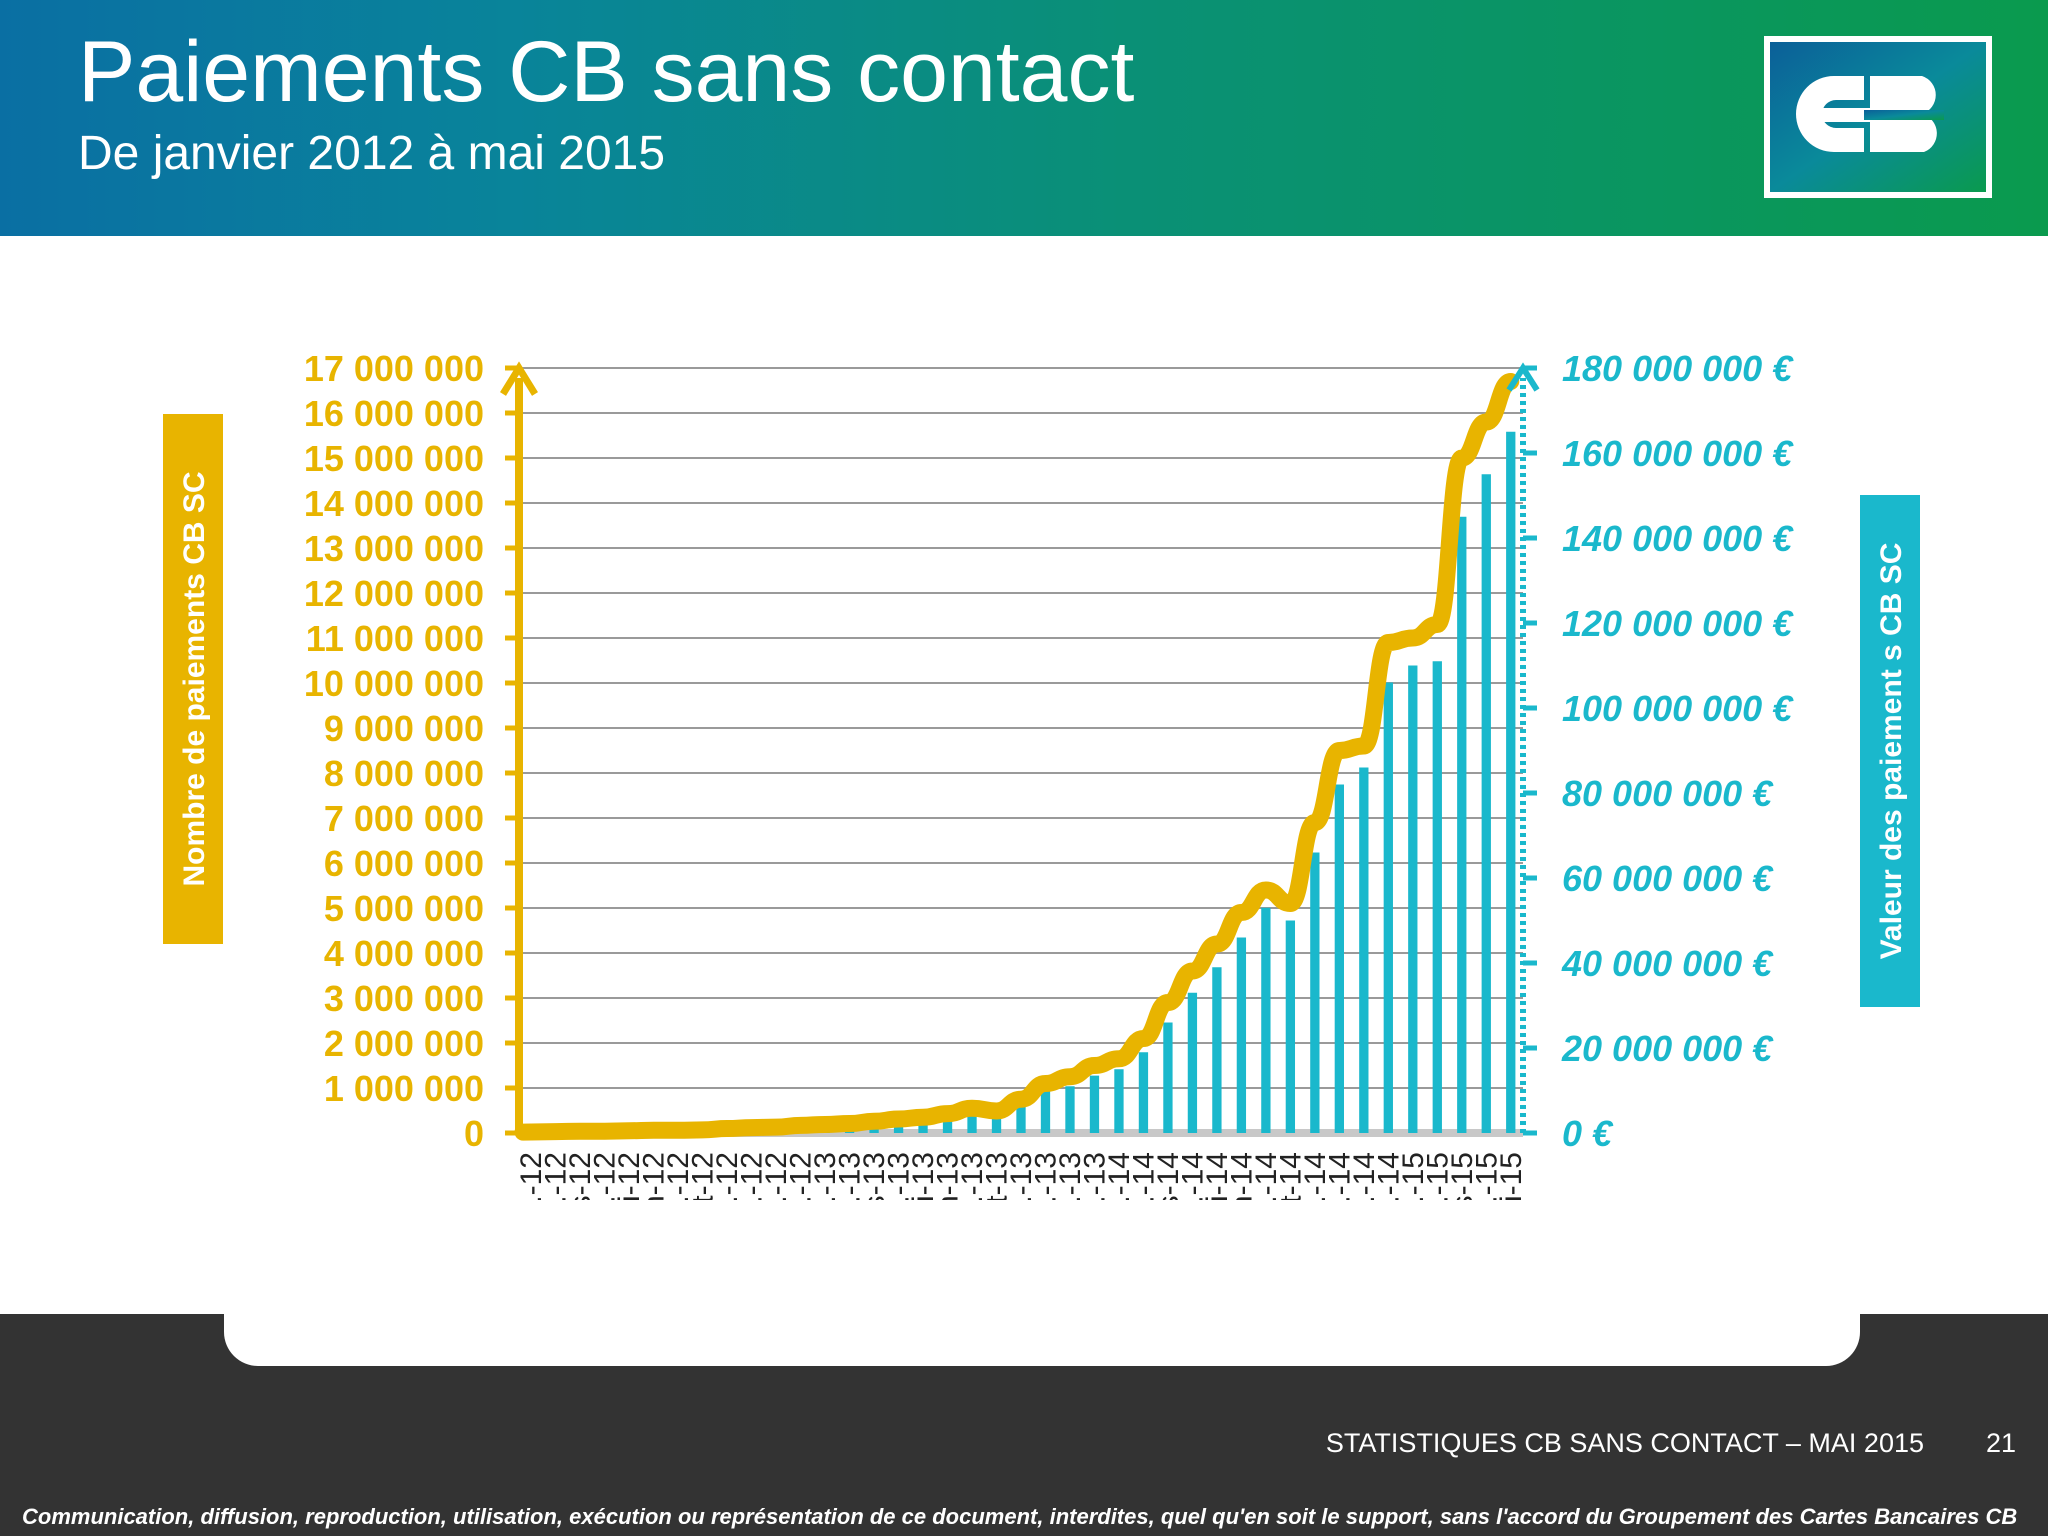 Image resolution: width=2048 pixels, height=1536 pixels. I want to click on right-tick-label: 140 000 000 €, so click(1678, 538).